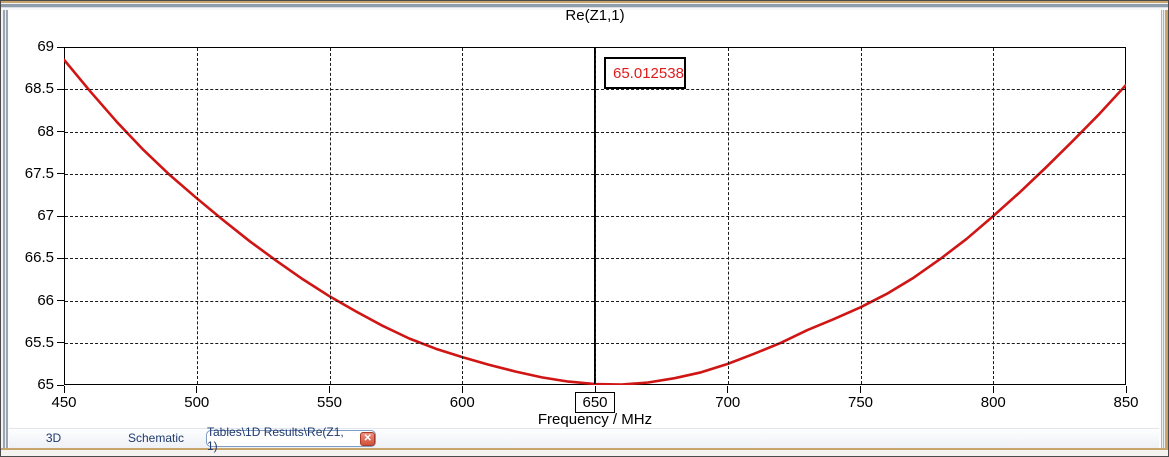  What do you see at coordinates (595, 419) in the screenshot?
I see `x-axis-label: Frequency / MHz` at bounding box center [595, 419].